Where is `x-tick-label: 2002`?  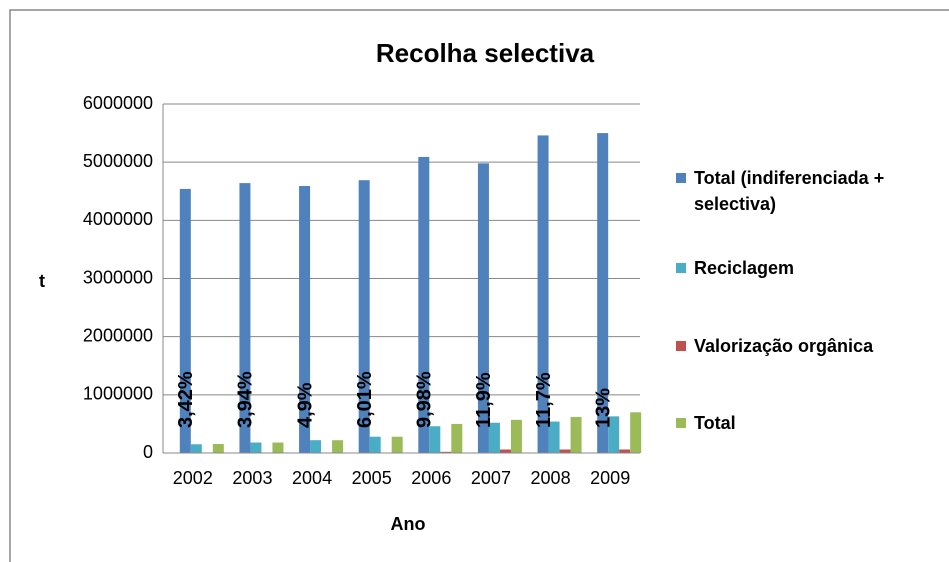 x-tick-label: 2002 is located at coordinates (193, 478).